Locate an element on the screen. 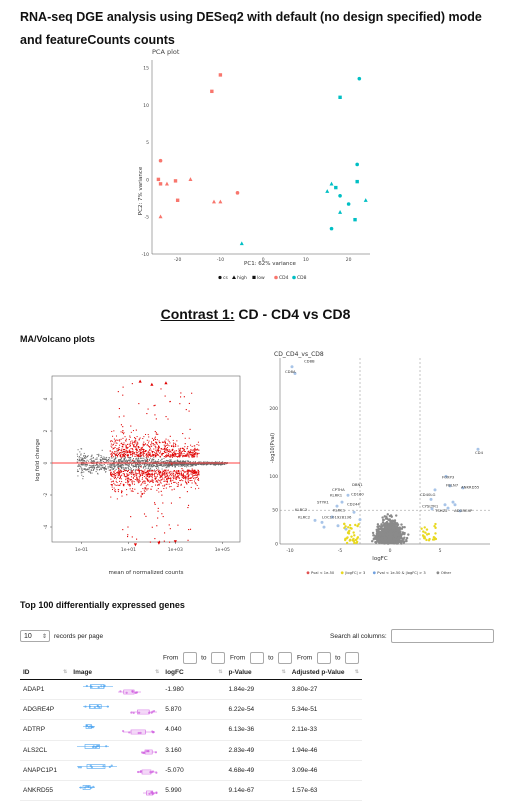 This screenshot has height=805, width=511. pca-xtick-label: 10 is located at coordinates (306, 260).